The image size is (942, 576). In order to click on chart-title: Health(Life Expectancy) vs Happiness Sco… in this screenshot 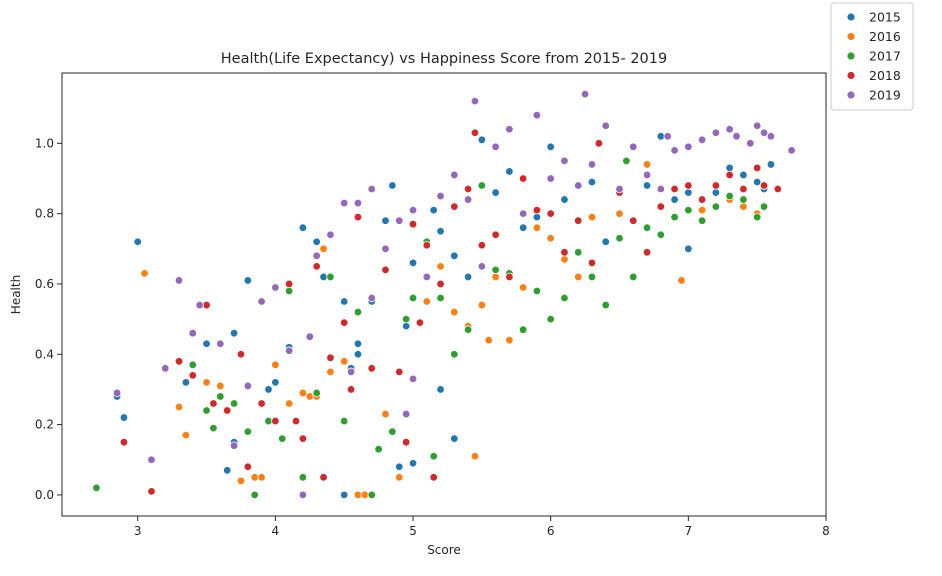, I will do `click(444, 59)`.